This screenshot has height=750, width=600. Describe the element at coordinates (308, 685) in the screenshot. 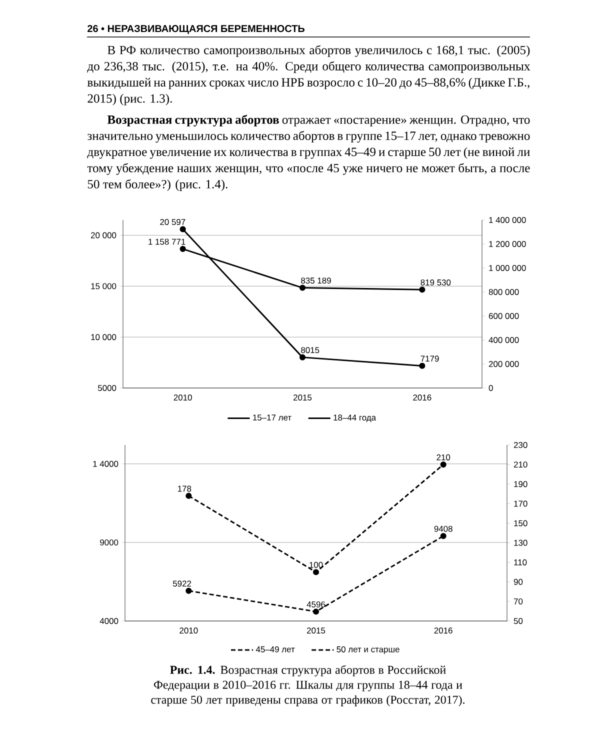

I see `text: Рис. 1.4. Возрастная структура абортов в Российской Федерации в 2010–2016 гг. Шкалы для группы 18–44 года и старше 50 лет приведены справа от графиков (Росстат, 2017).` at that location.